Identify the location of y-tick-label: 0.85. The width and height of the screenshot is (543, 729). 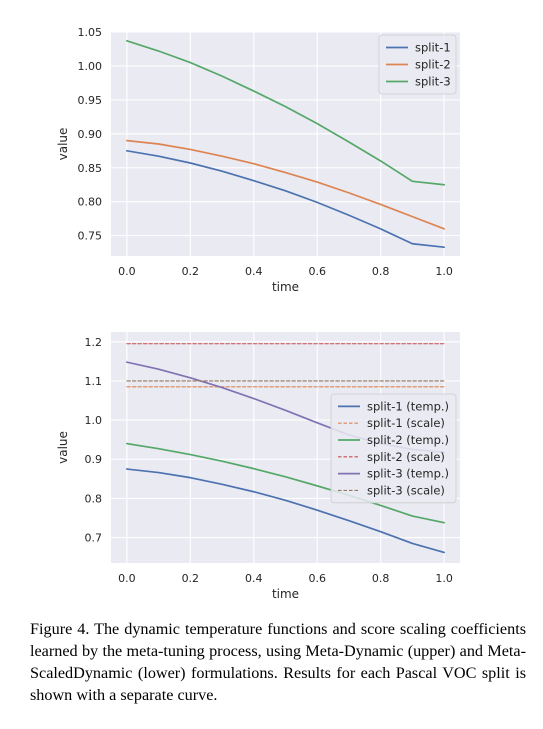
(90, 168).